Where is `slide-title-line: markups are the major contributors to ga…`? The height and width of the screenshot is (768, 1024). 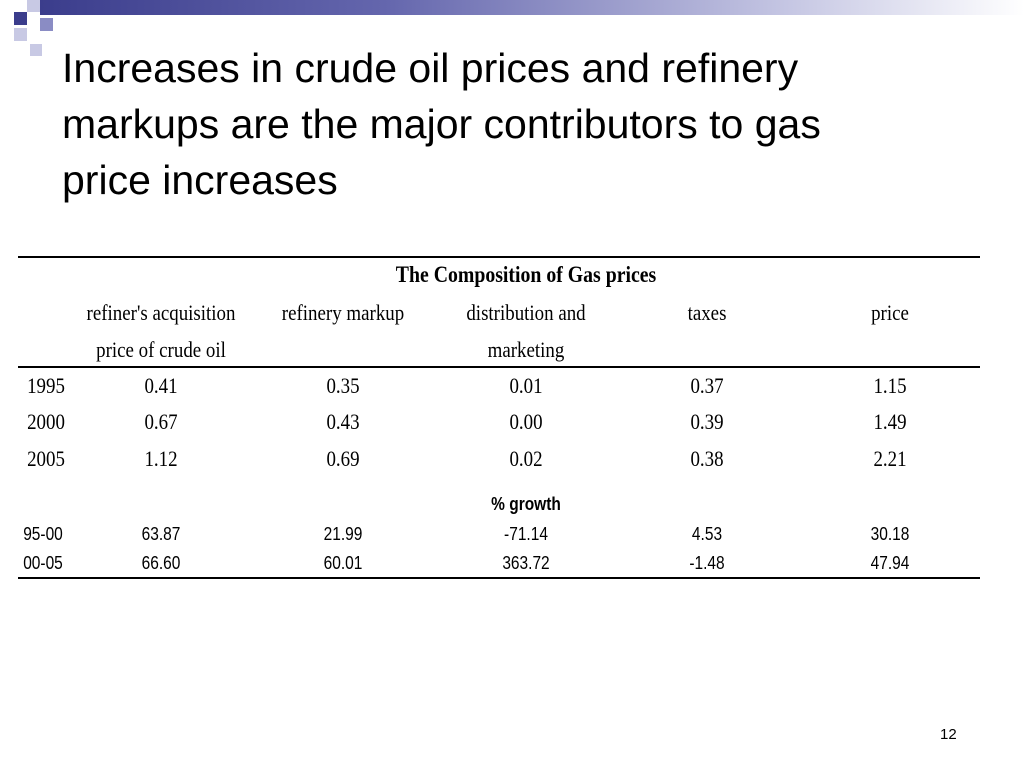 slide-title-line: markups are the major contributors to ga… is located at coordinates (441, 124).